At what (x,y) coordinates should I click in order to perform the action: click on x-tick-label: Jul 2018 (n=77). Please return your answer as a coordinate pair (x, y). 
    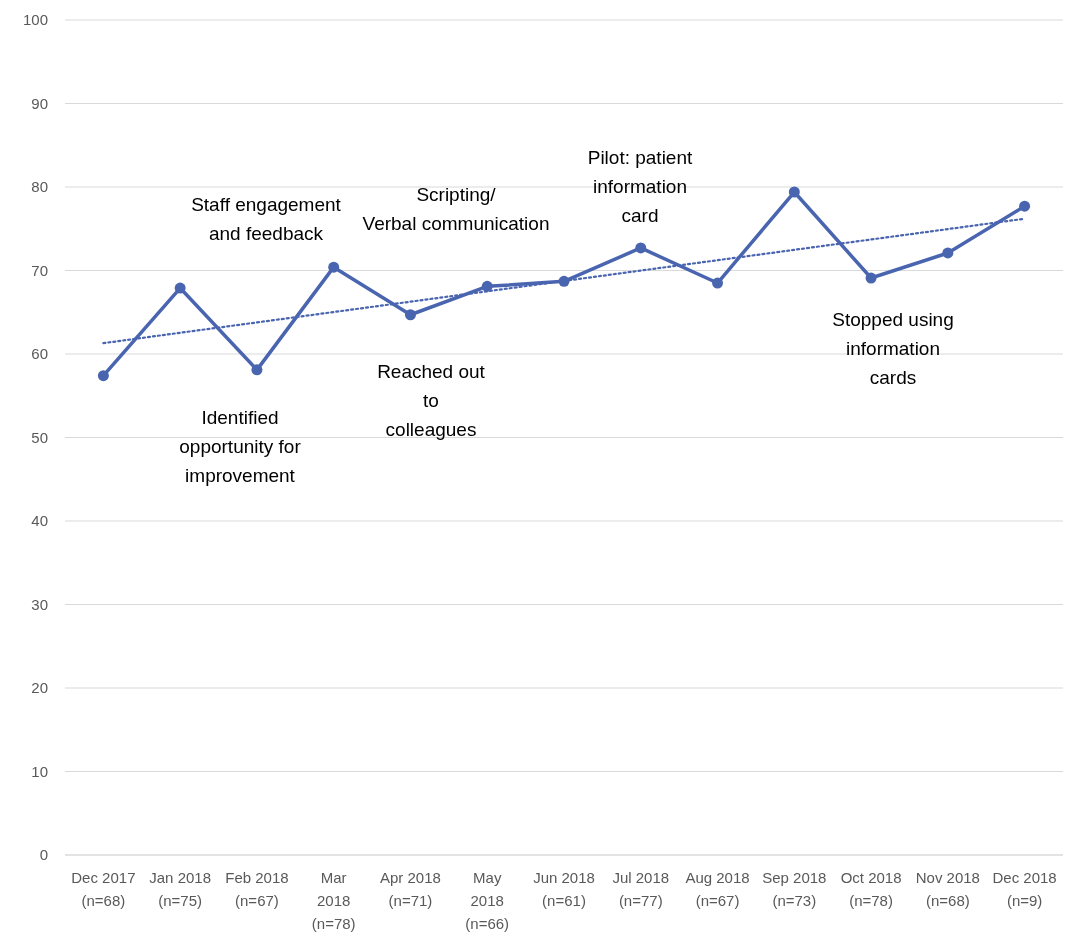
    Looking at the image, I should click on (641, 889).